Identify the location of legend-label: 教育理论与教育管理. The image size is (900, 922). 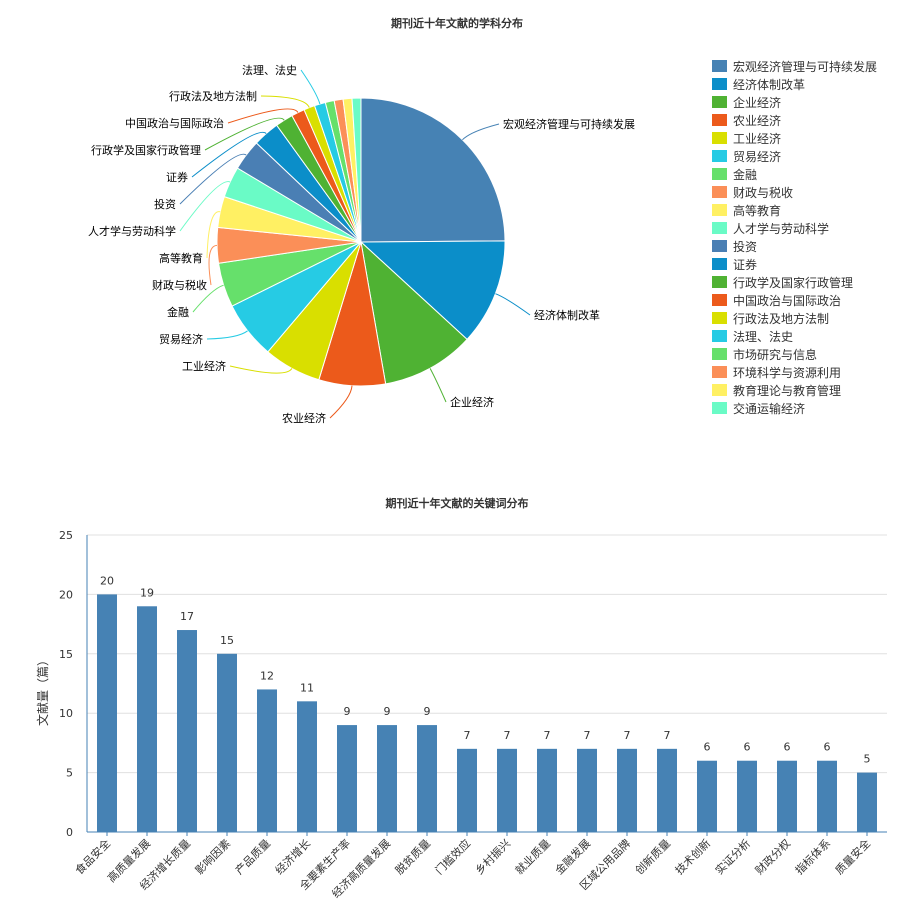
(787, 390).